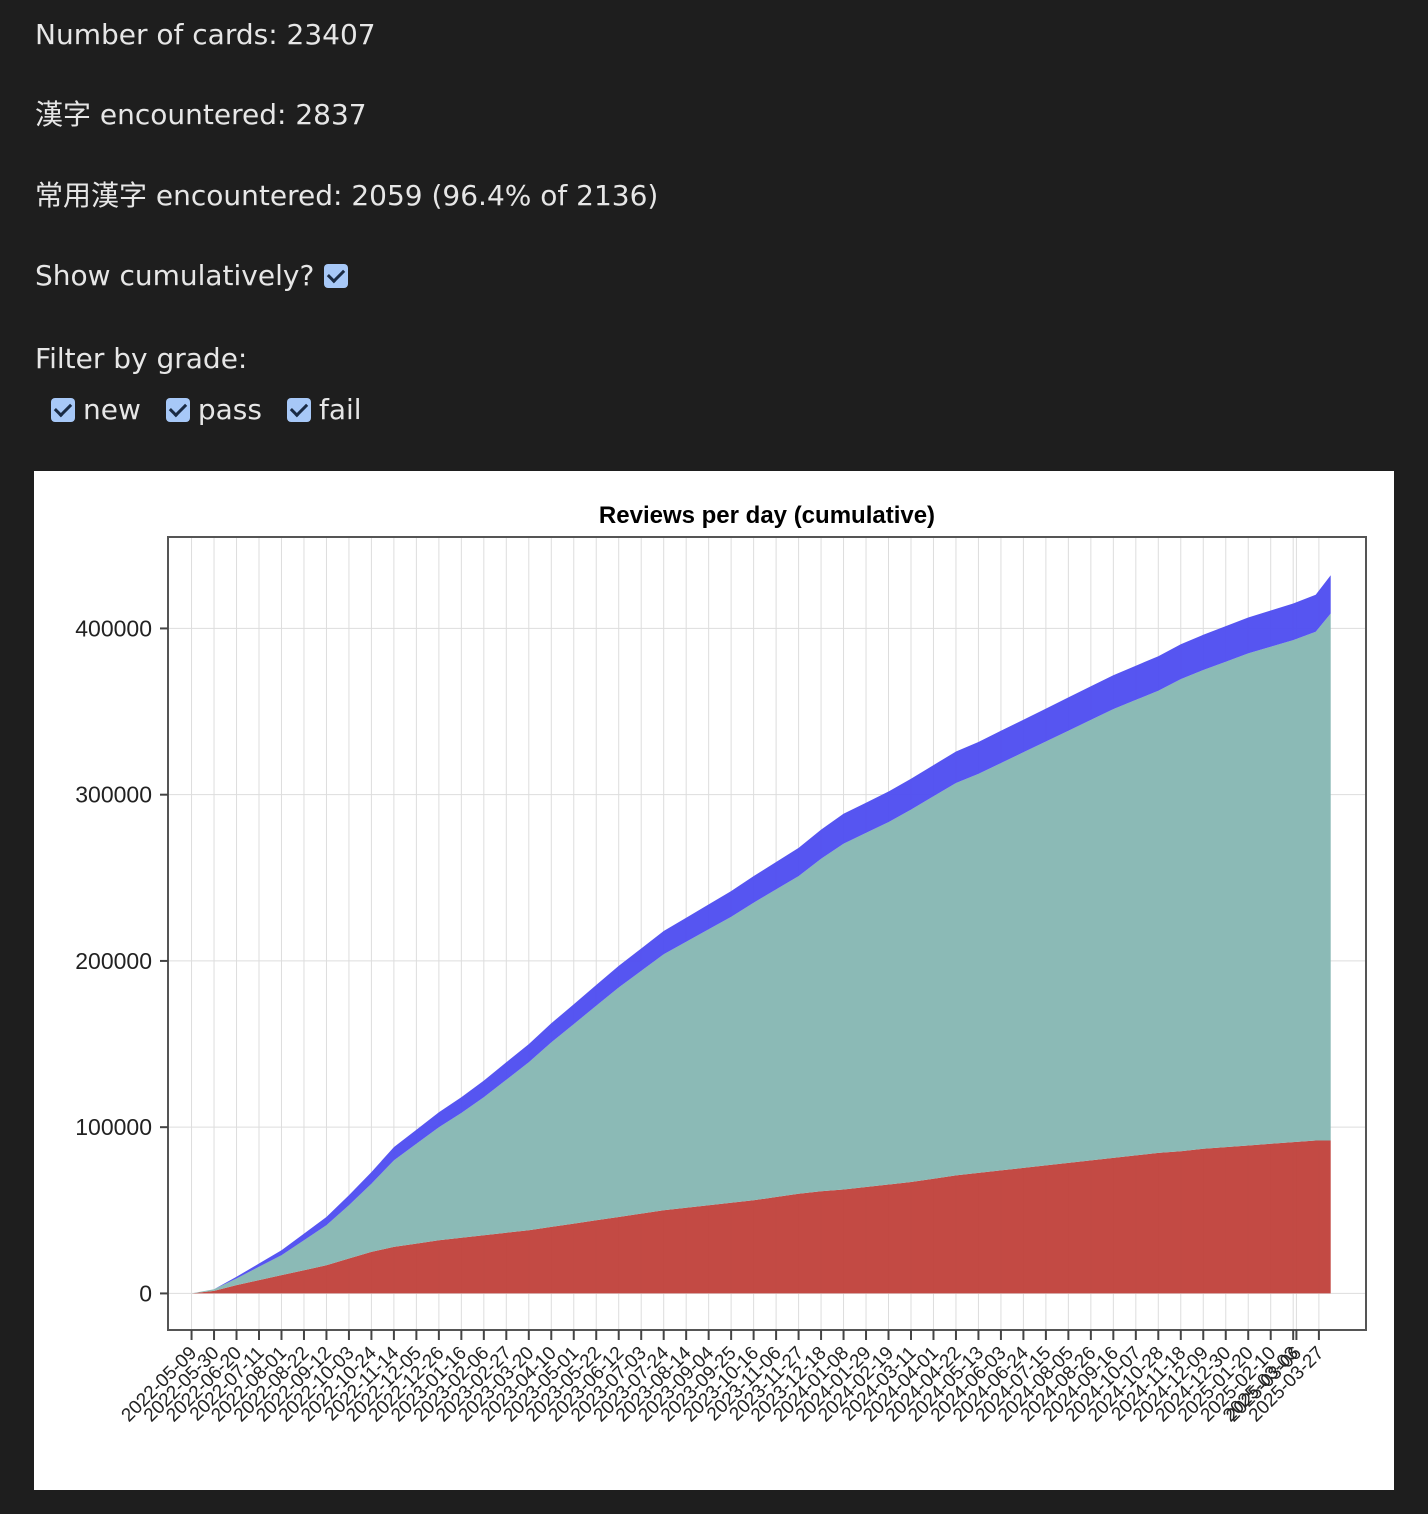 This screenshot has height=1514, width=1428. I want to click on y-tick-label: 200000, so click(113, 961).